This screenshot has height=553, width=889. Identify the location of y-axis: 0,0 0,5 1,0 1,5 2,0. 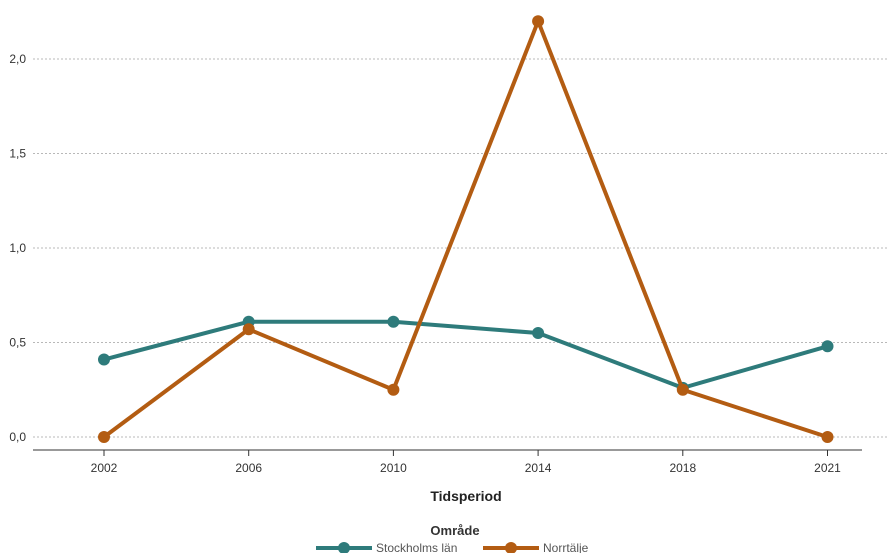
(17, 248).